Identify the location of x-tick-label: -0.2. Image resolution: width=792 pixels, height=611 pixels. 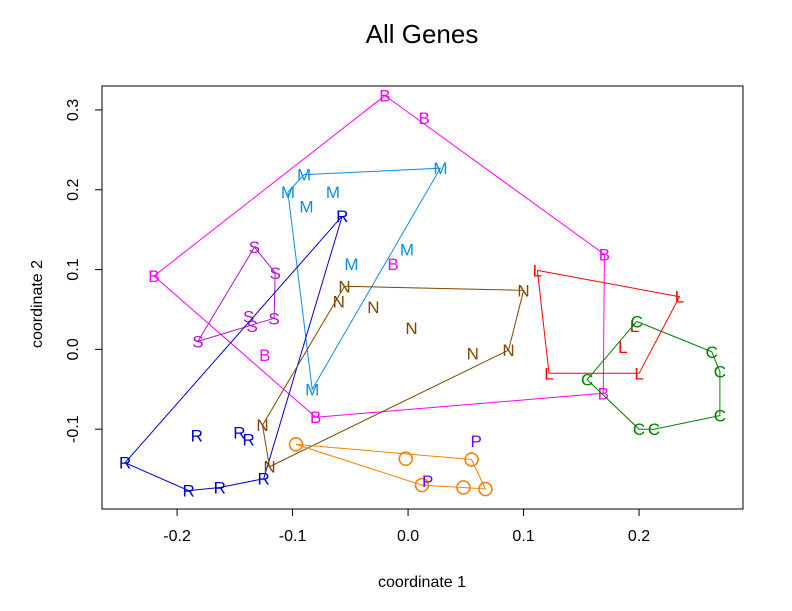
(177, 536).